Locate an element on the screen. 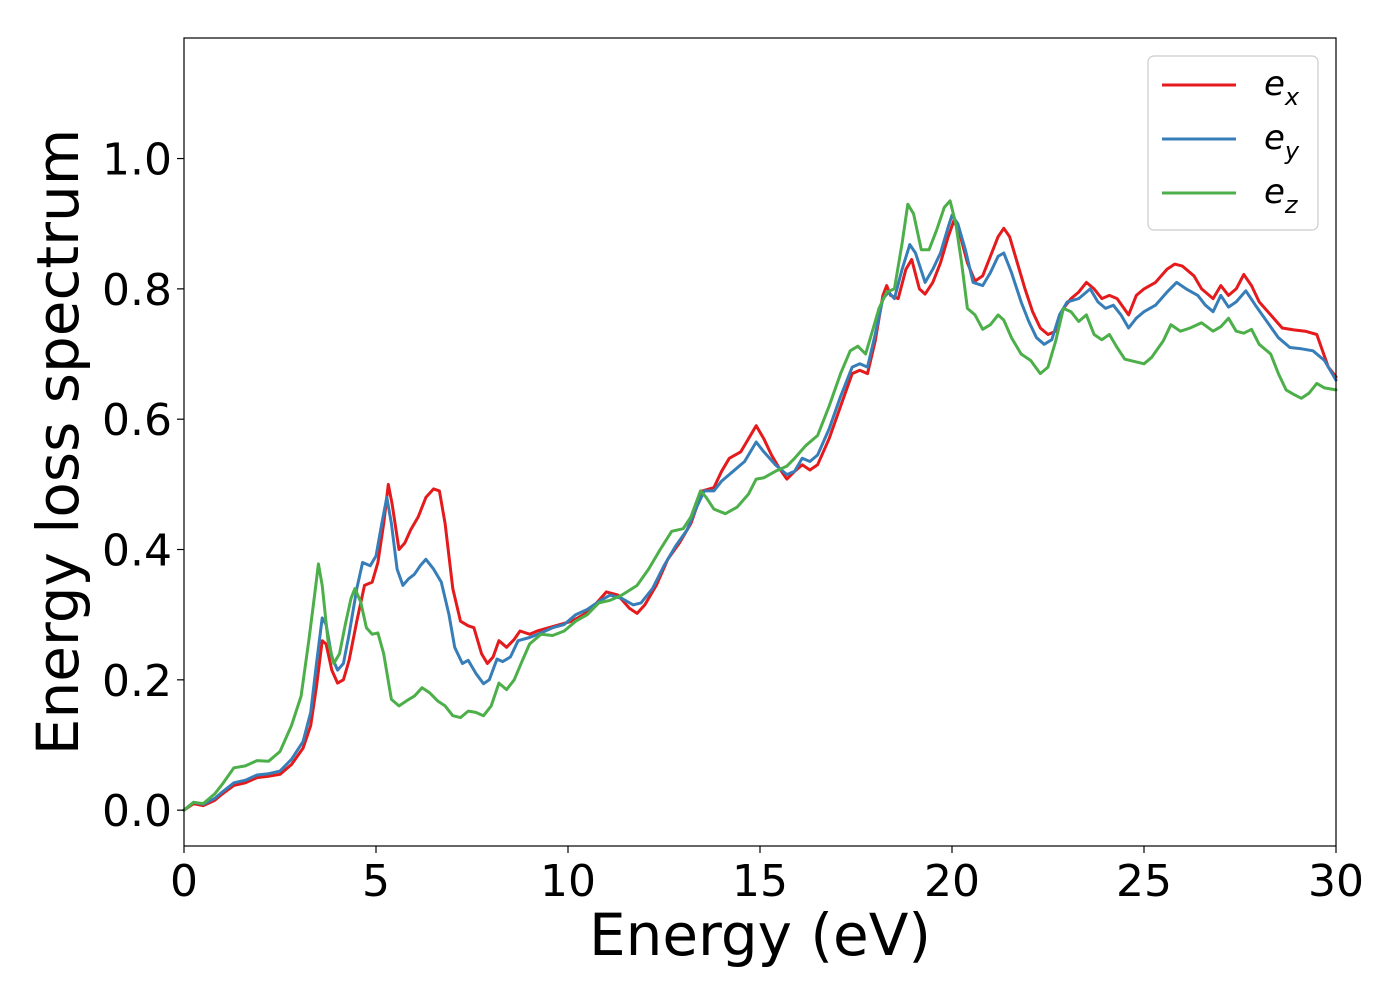 The width and height of the screenshot is (1400, 1000). x-tick-label: 20 is located at coordinates (952, 881).